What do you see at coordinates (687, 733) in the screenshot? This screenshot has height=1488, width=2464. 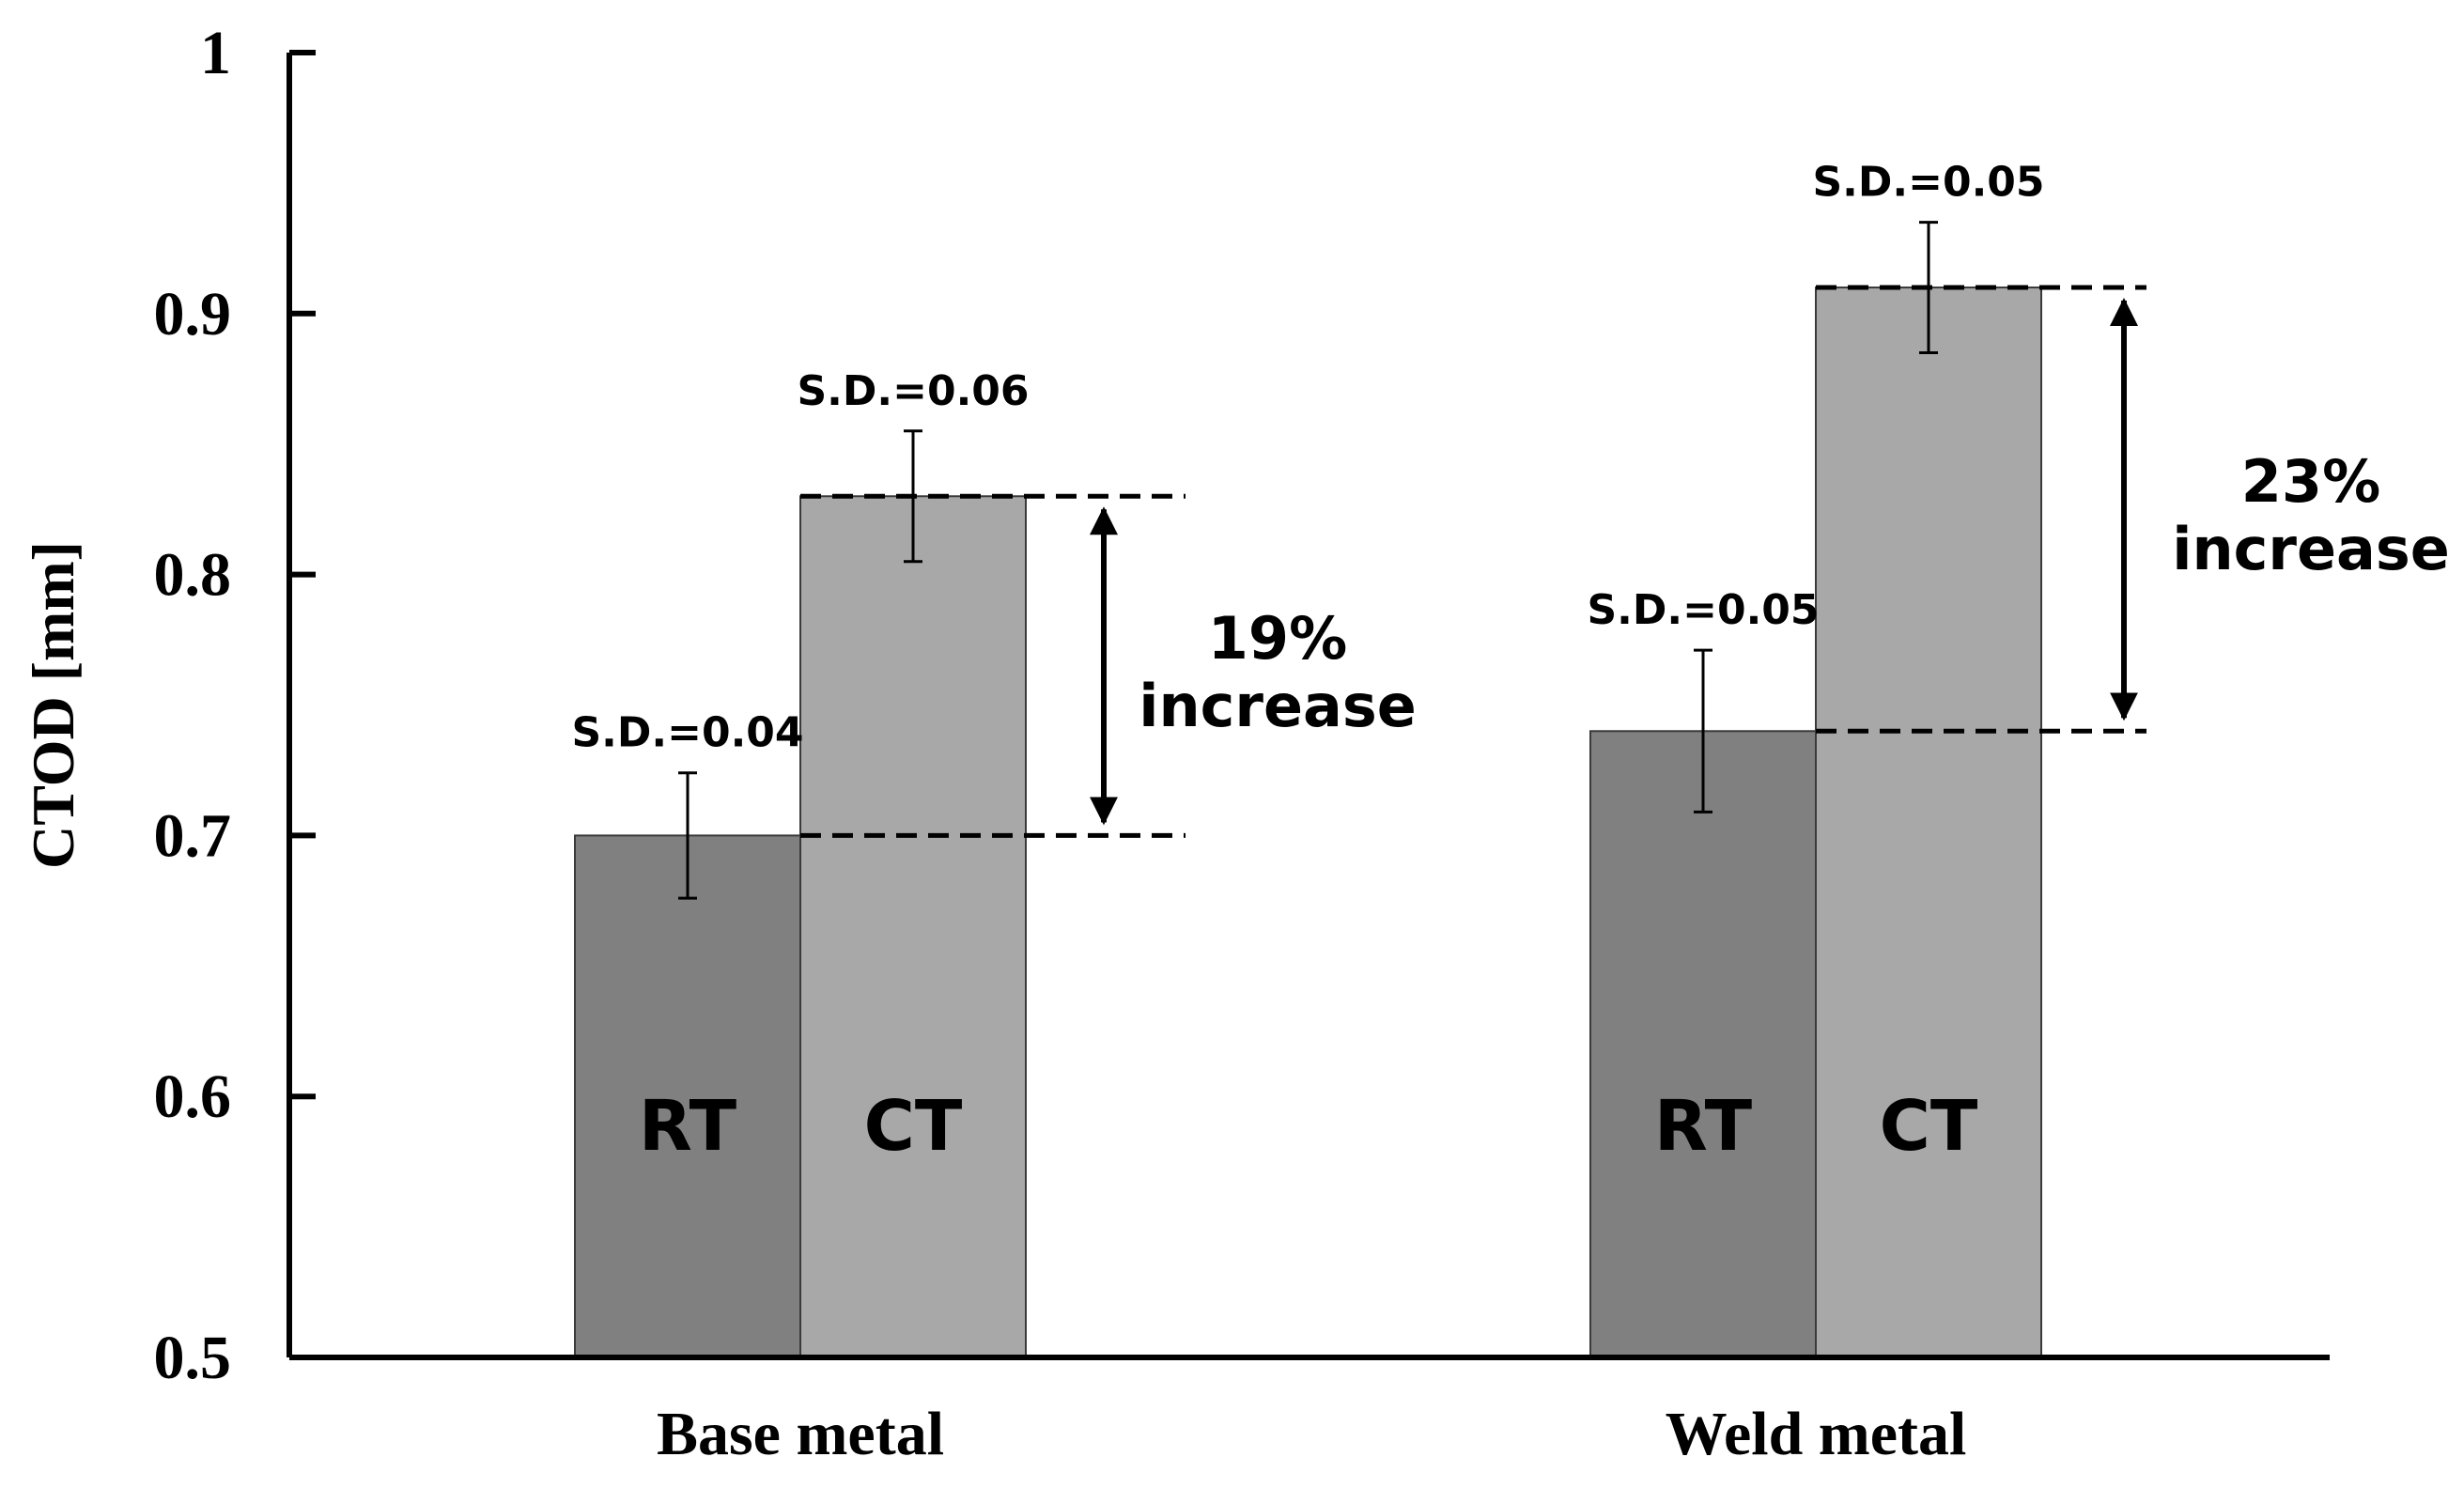 I see `sd-label-rt-1: S.D.=0.04` at bounding box center [687, 733].